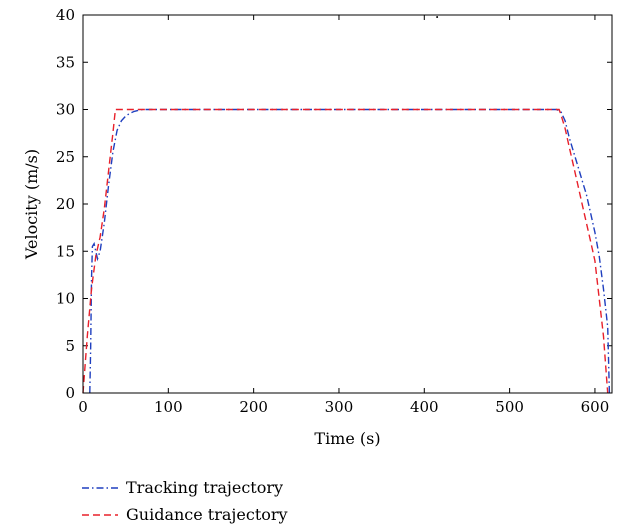 This screenshot has height=529, width=632. I want to click on y-tick-label: 15, so click(65, 251).